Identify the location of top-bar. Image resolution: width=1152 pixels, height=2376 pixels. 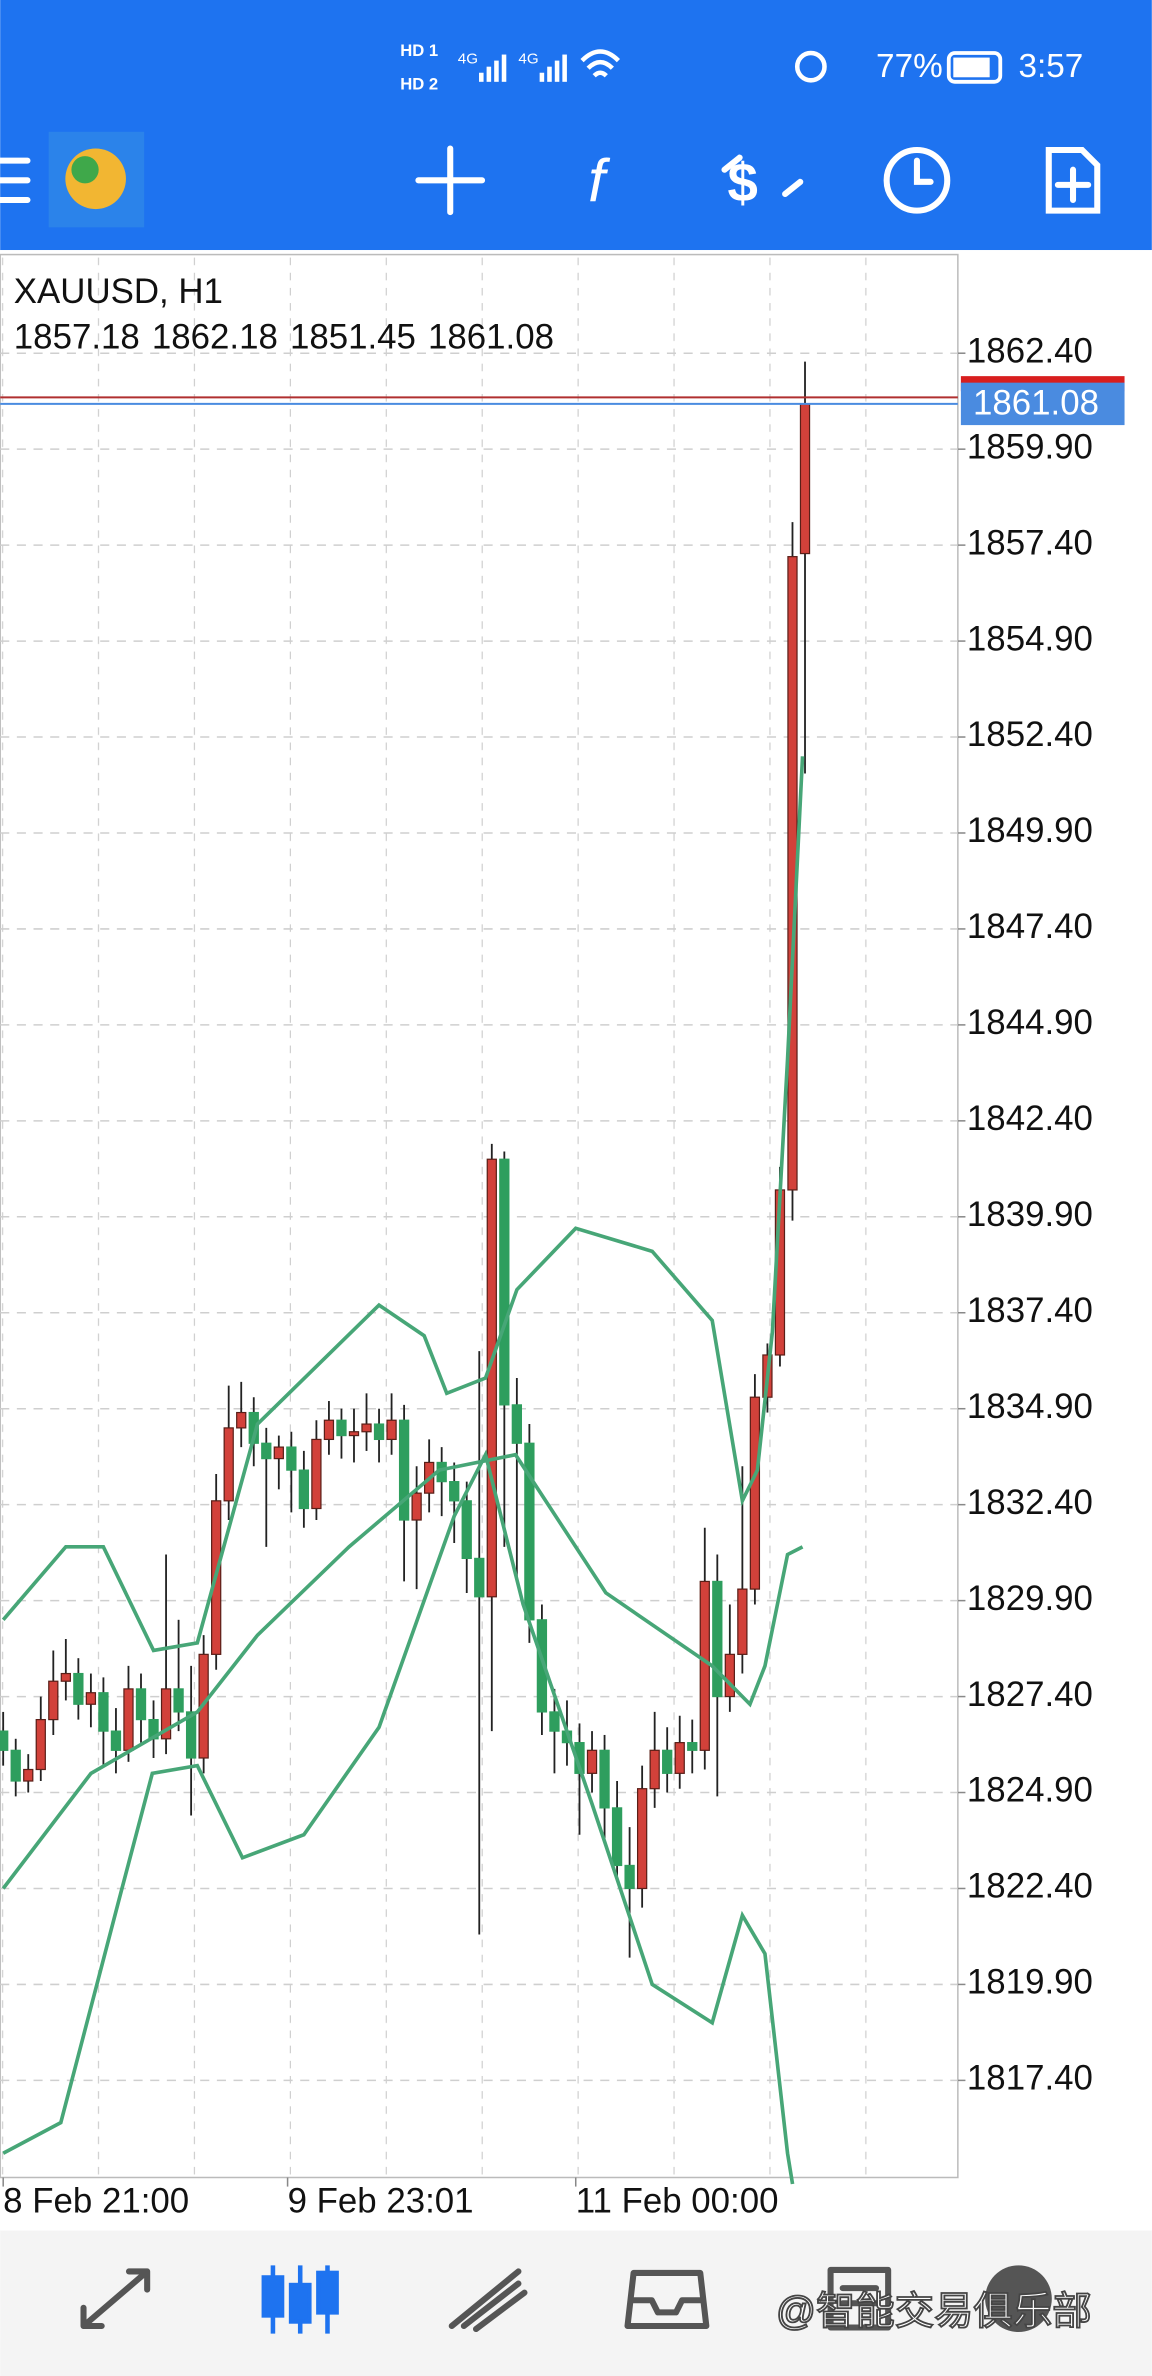
(576, 125).